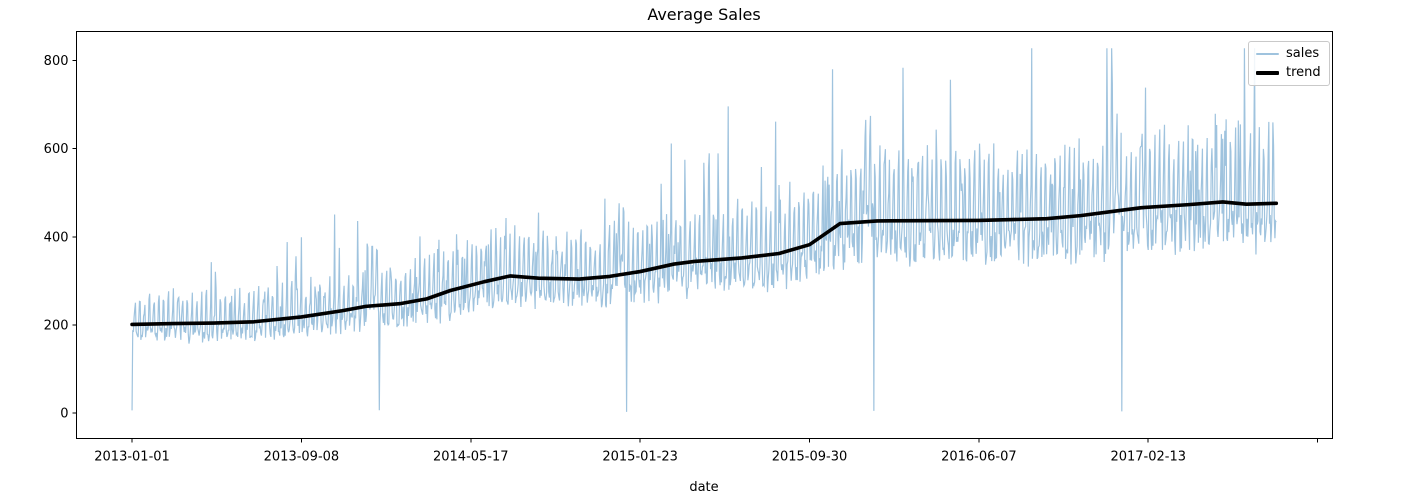 This screenshot has width=1401, height=503. Describe the element at coordinates (704, 487) in the screenshot. I see `x-axis-label: date` at that location.